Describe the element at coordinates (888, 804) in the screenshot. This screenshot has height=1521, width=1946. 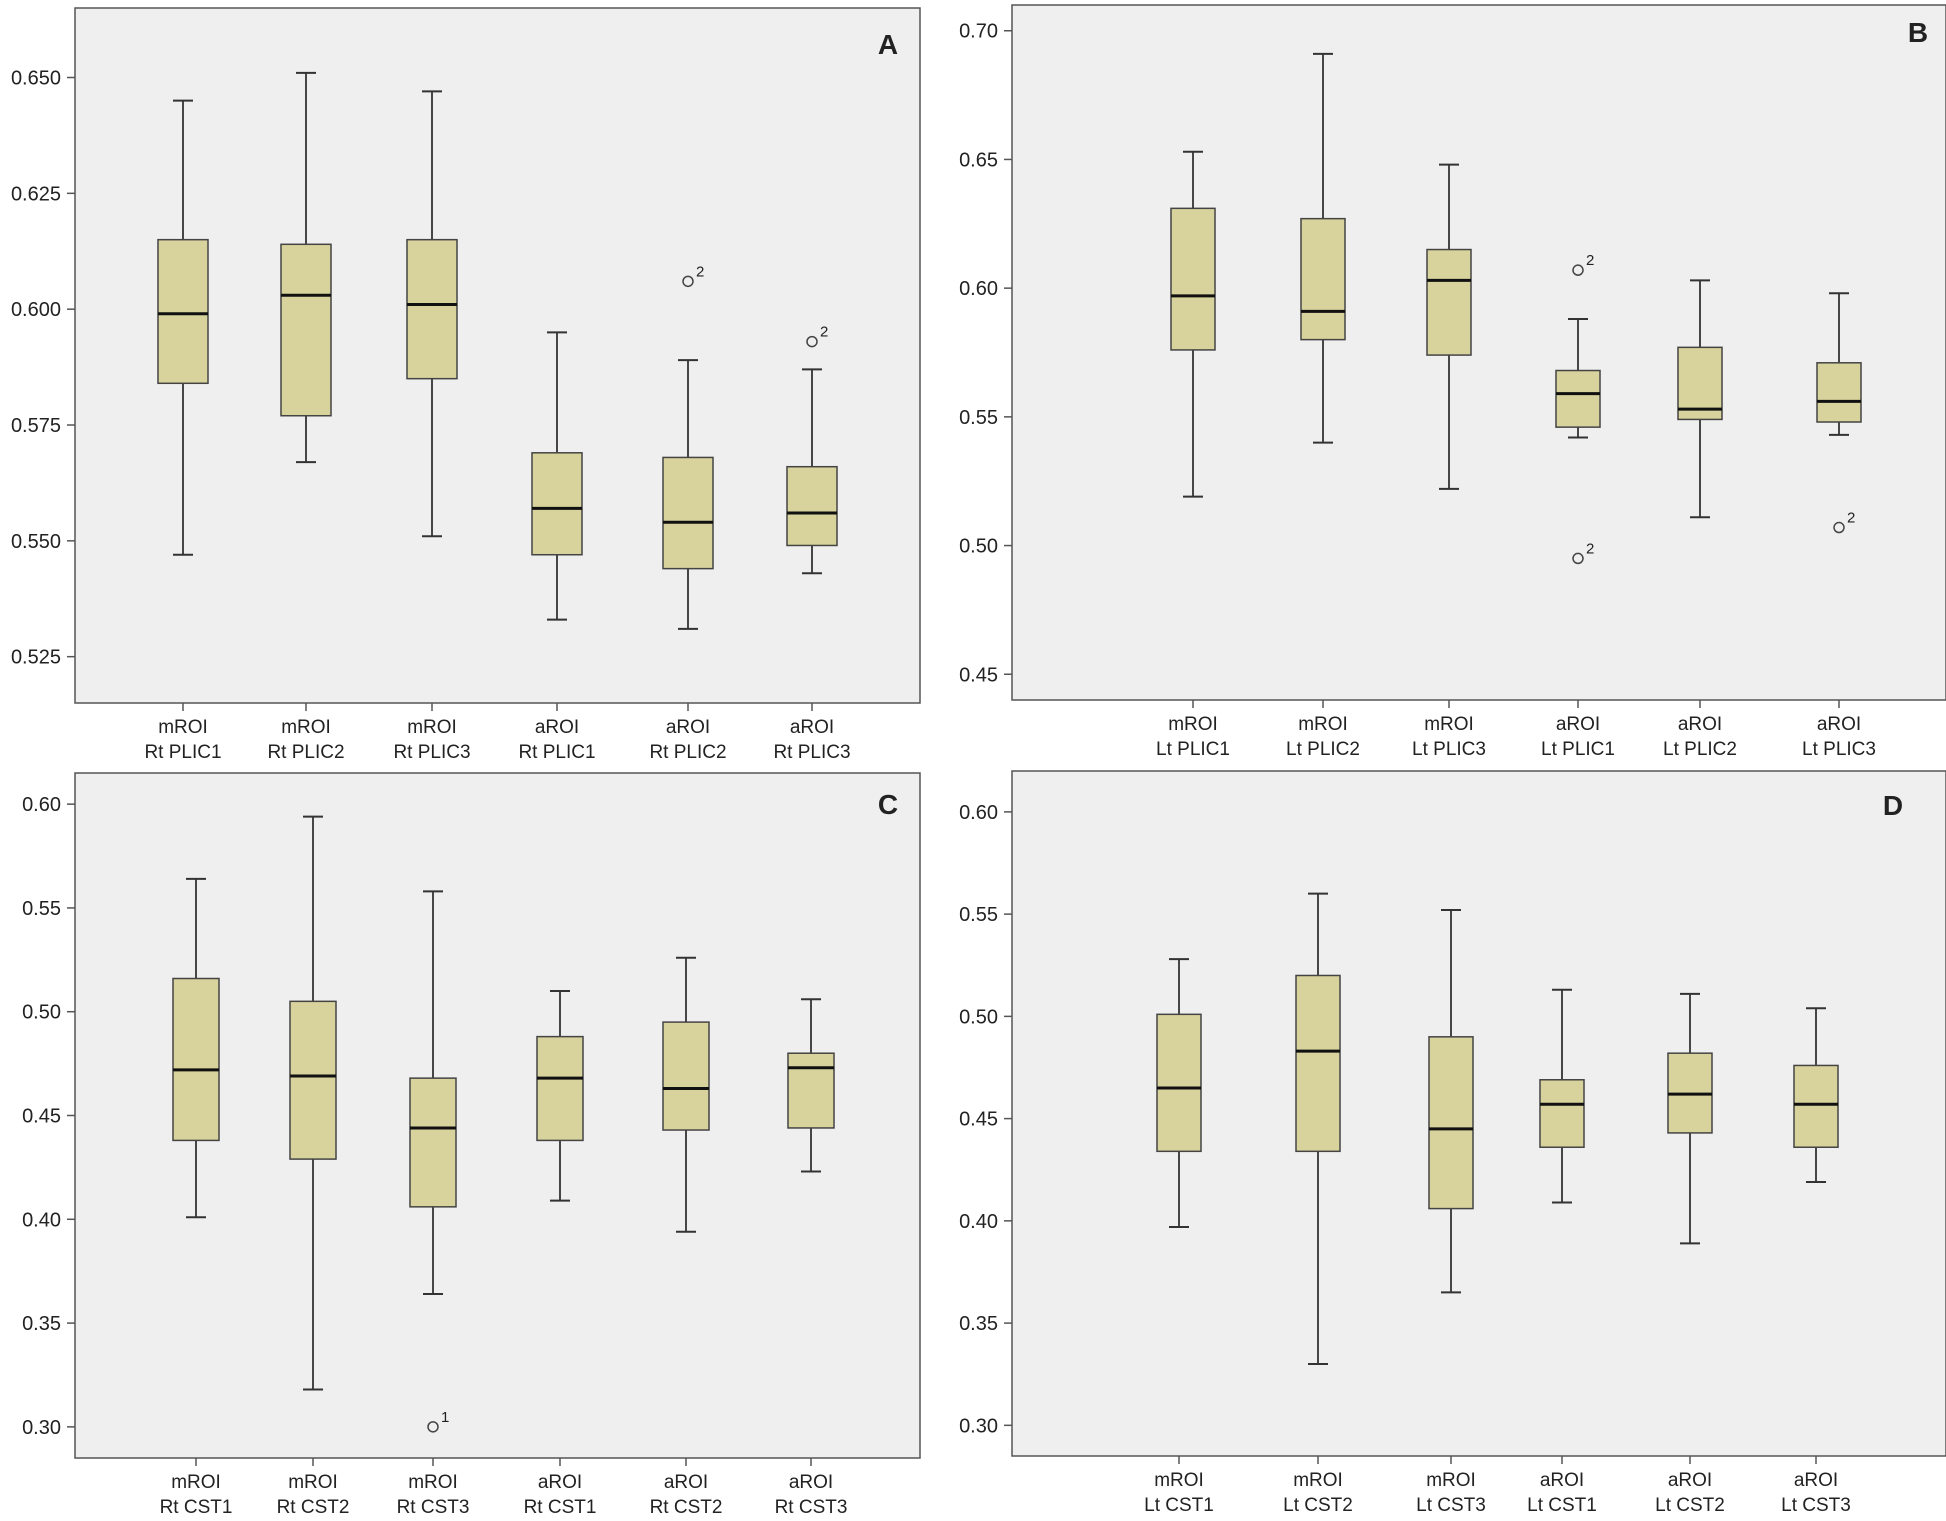
I see `panel-label: C` at that location.